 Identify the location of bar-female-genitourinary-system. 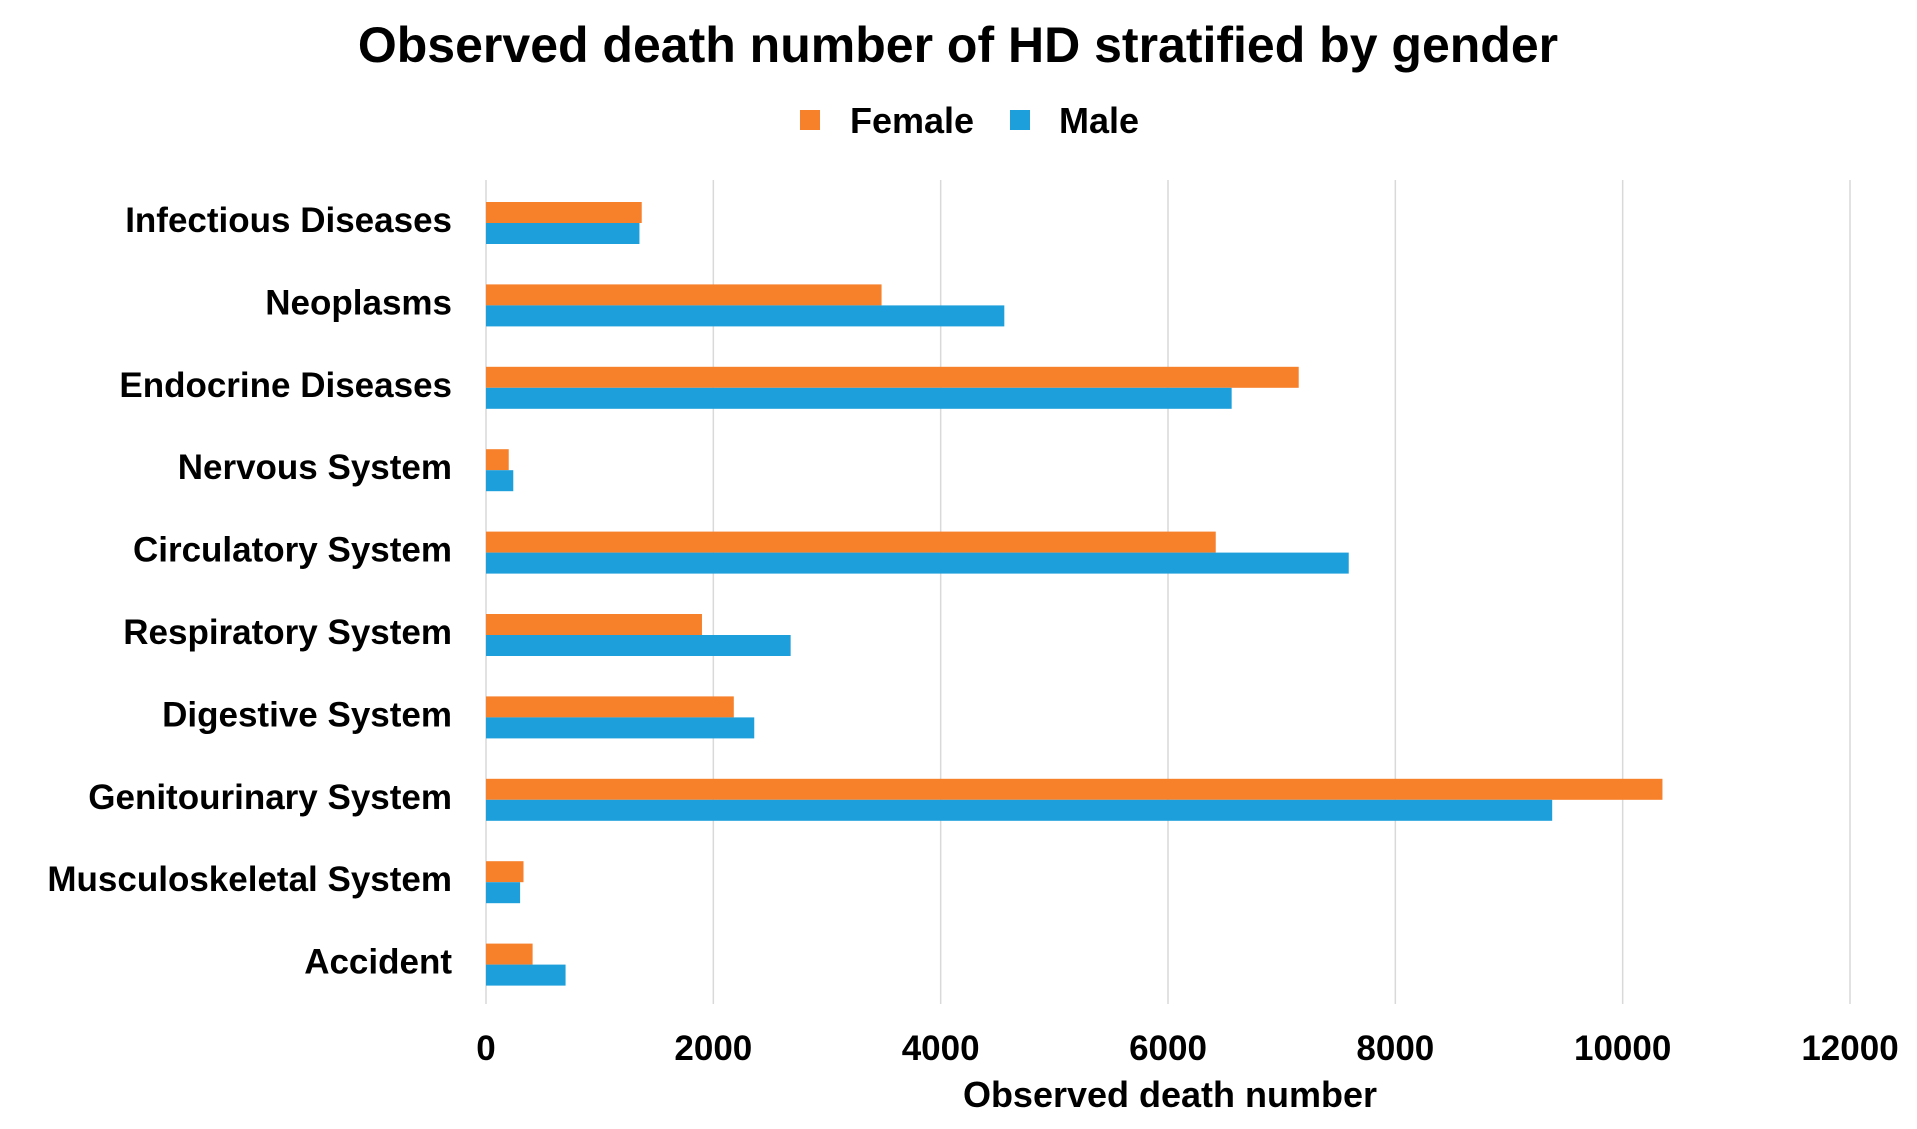
(1074, 789).